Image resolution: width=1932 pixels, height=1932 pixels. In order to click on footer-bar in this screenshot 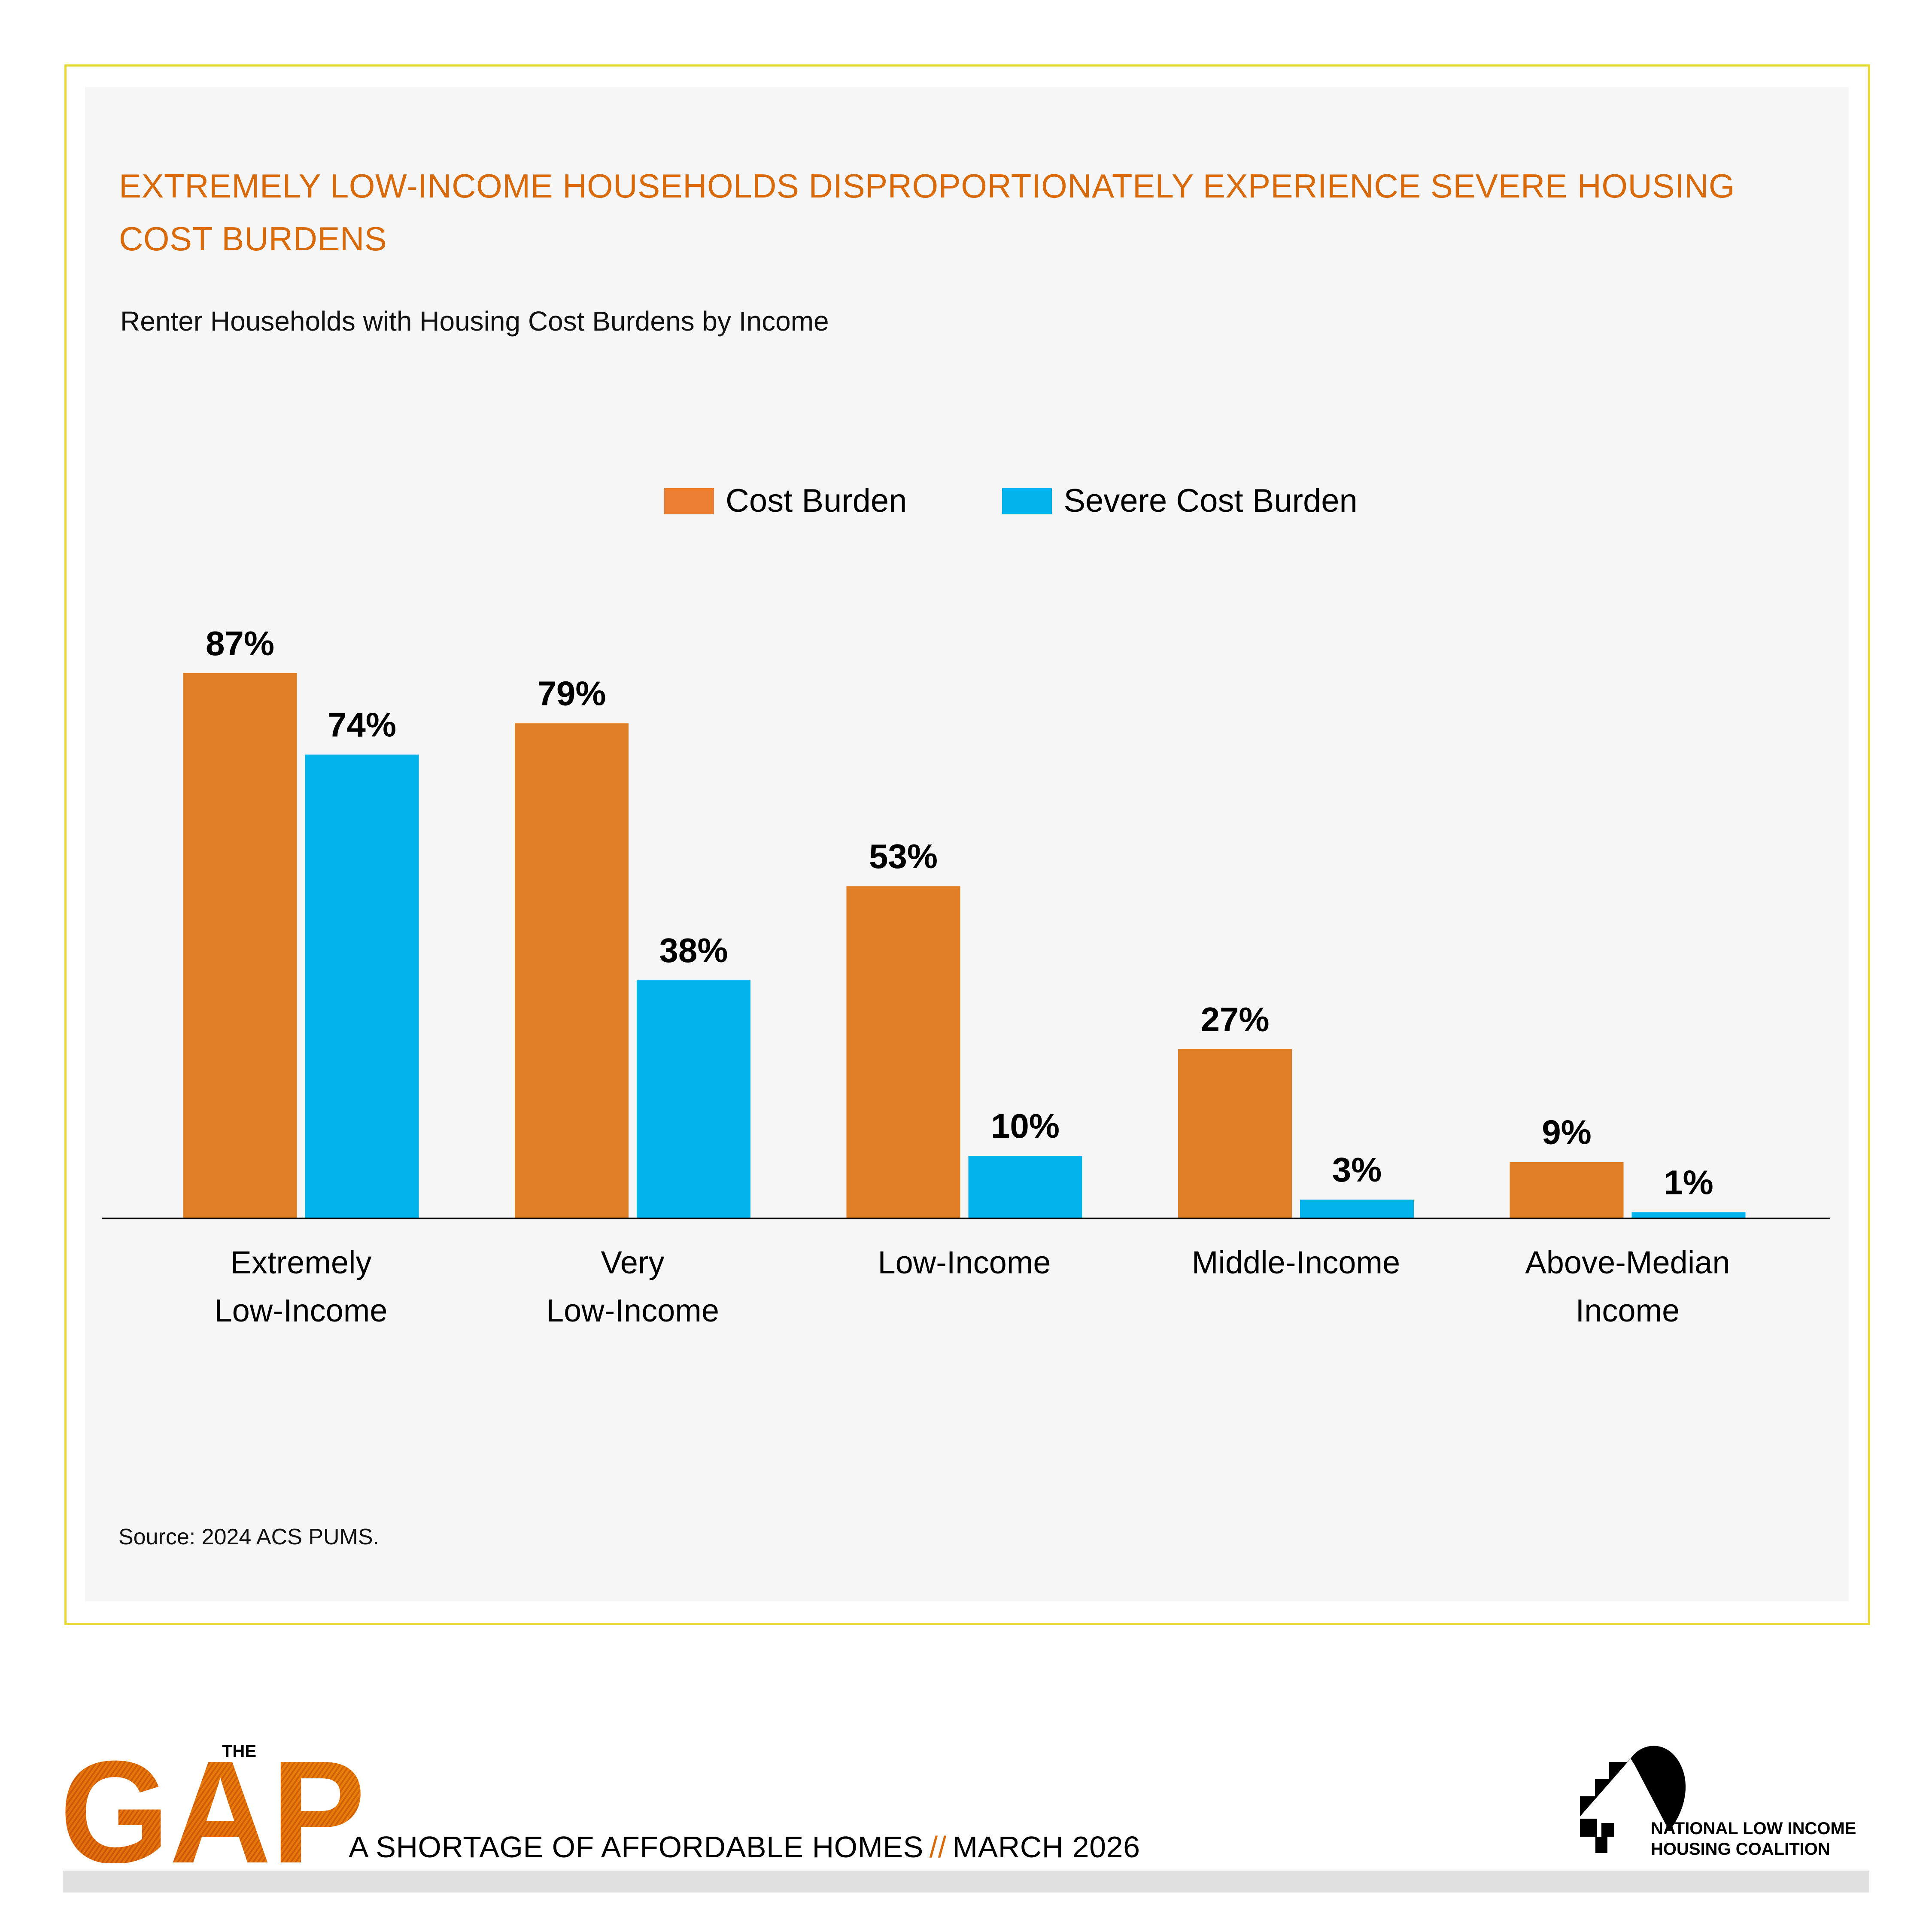, I will do `click(966, 1882)`.